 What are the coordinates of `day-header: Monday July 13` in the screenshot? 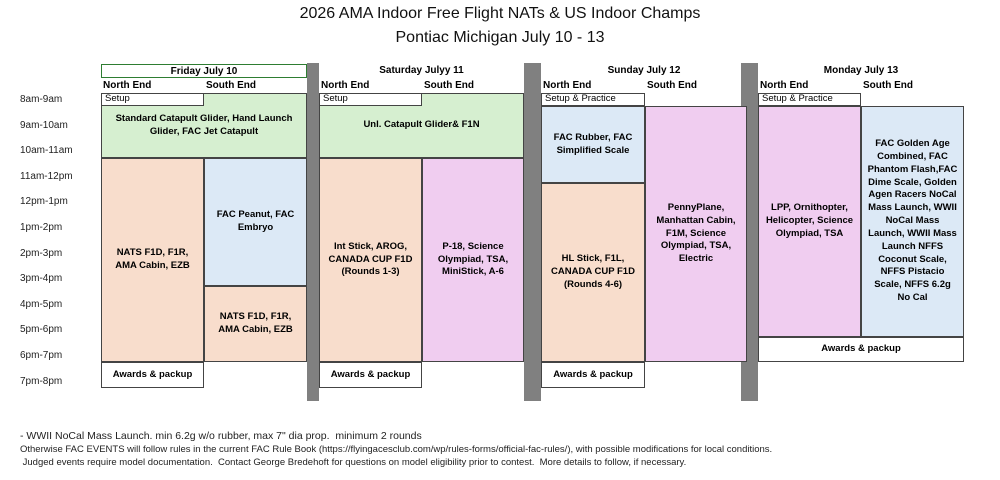 It's located at (861, 70).